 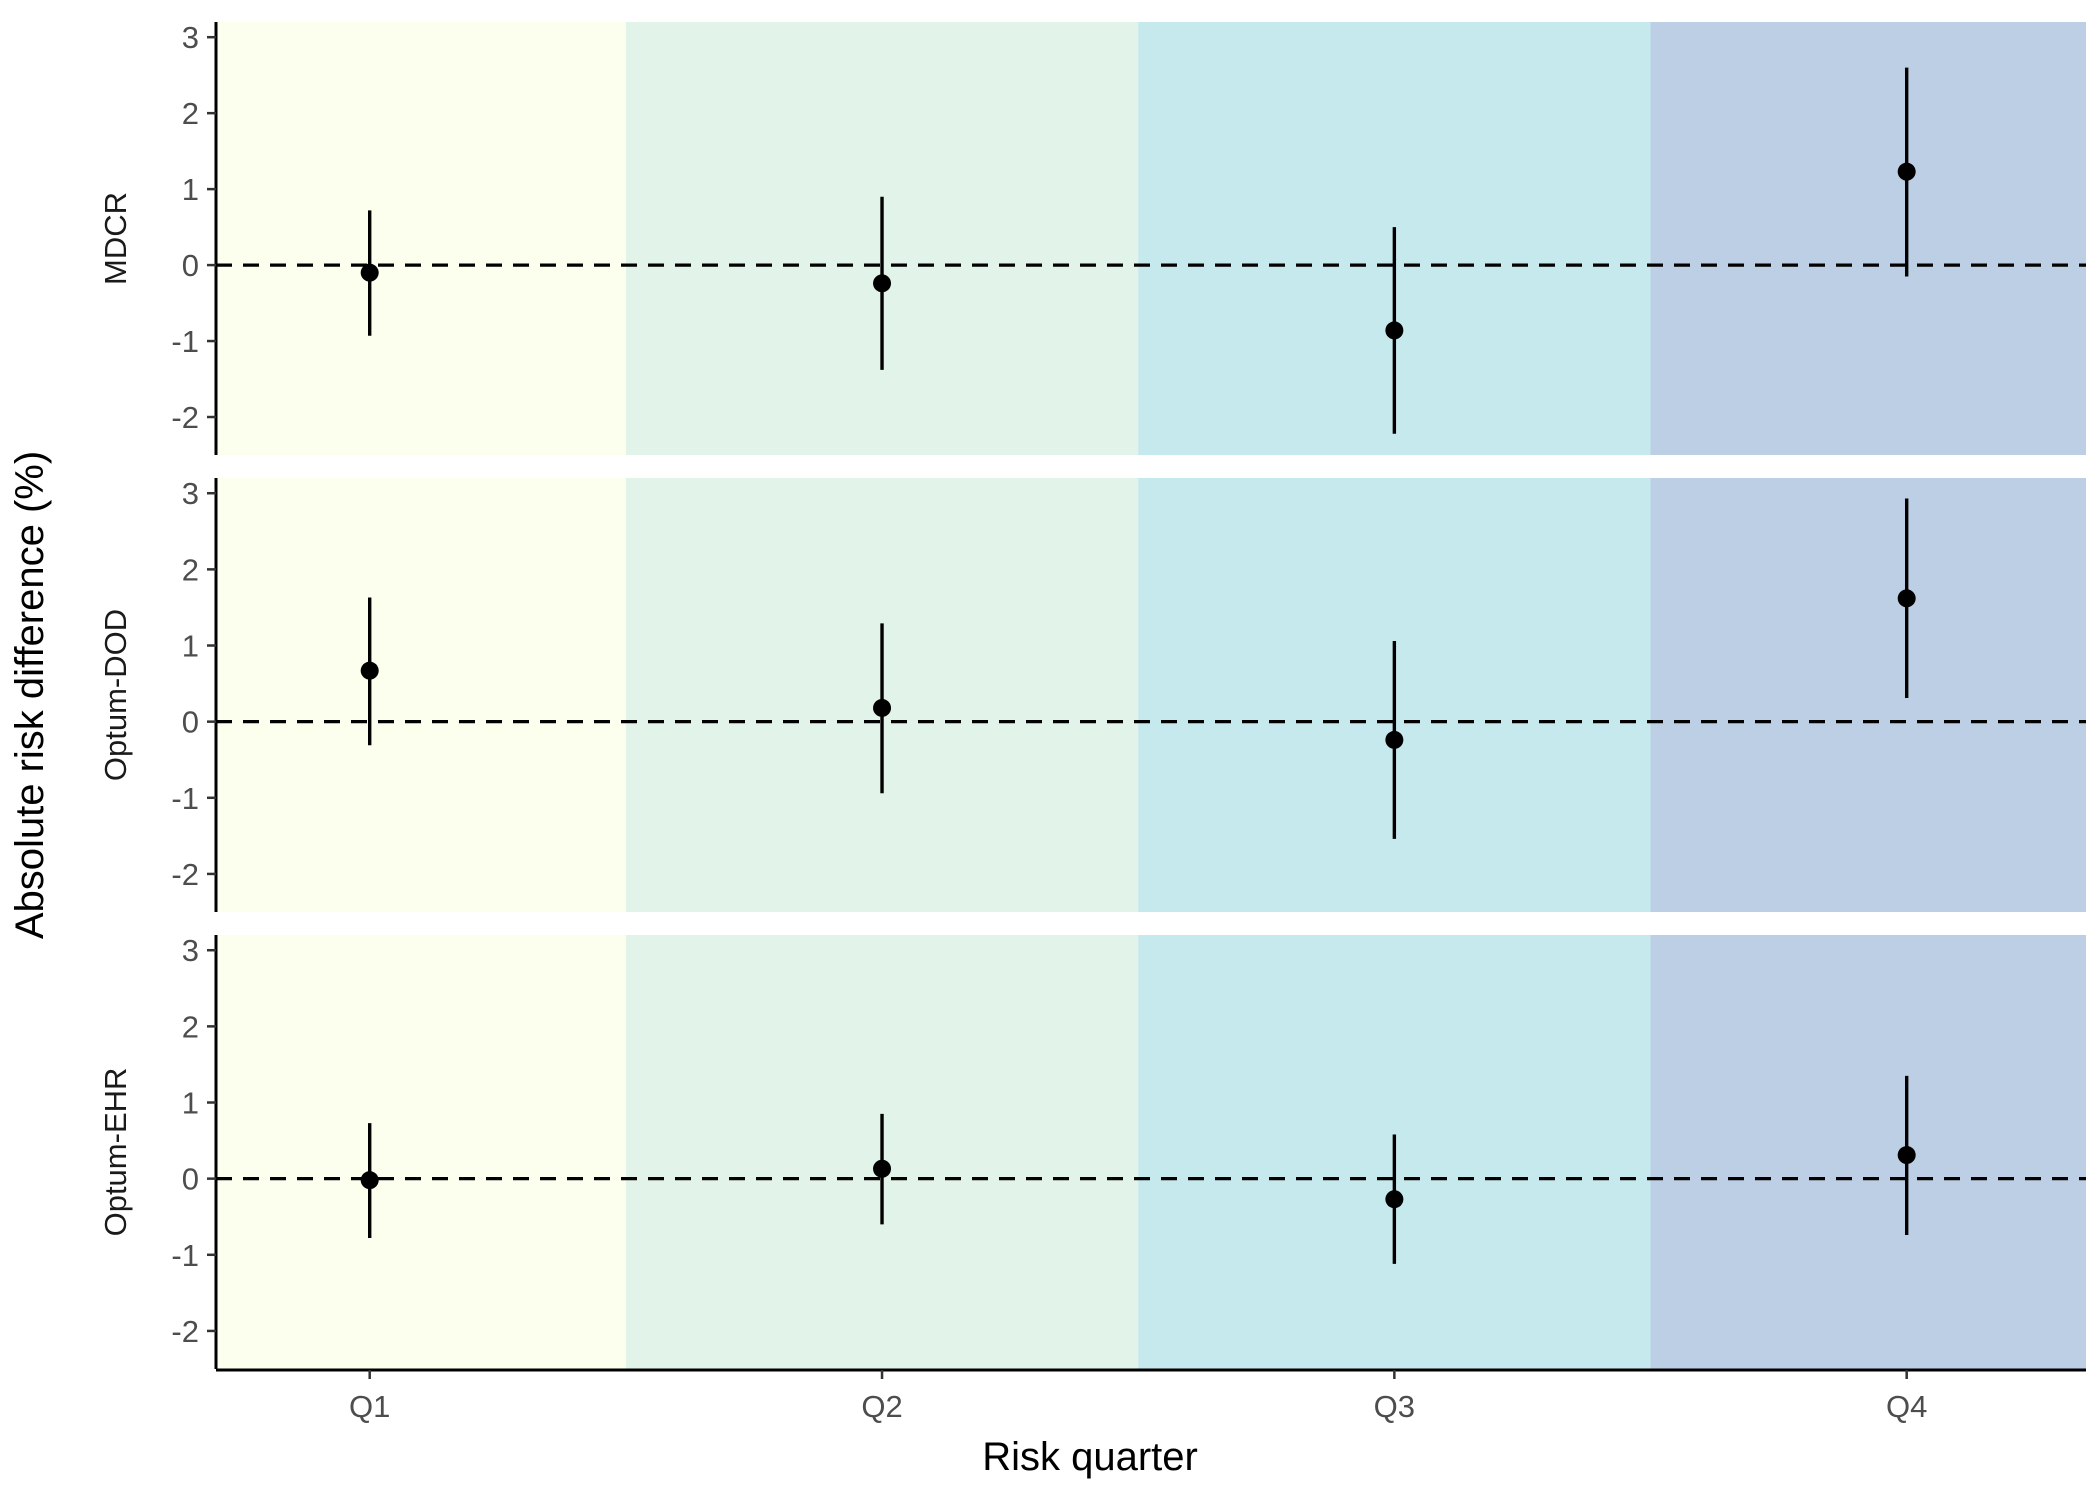 What do you see at coordinates (881, 1406) in the screenshot?
I see `x-tick-label: Q2` at bounding box center [881, 1406].